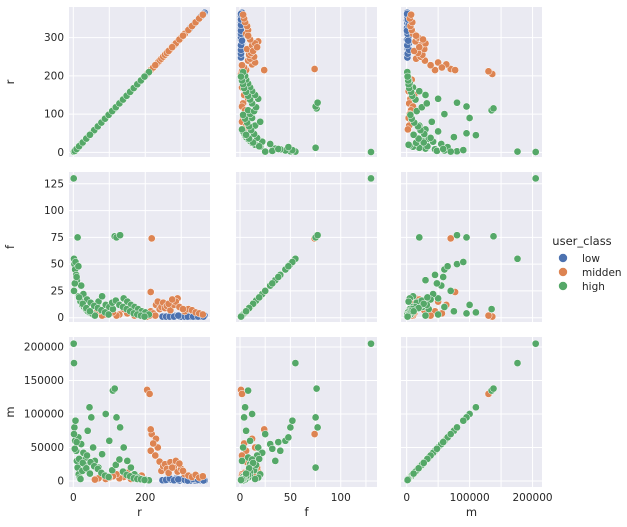  Describe the element at coordinates (57, 238) in the screenshot. I see `y-tick-label-f: 75` at that location.